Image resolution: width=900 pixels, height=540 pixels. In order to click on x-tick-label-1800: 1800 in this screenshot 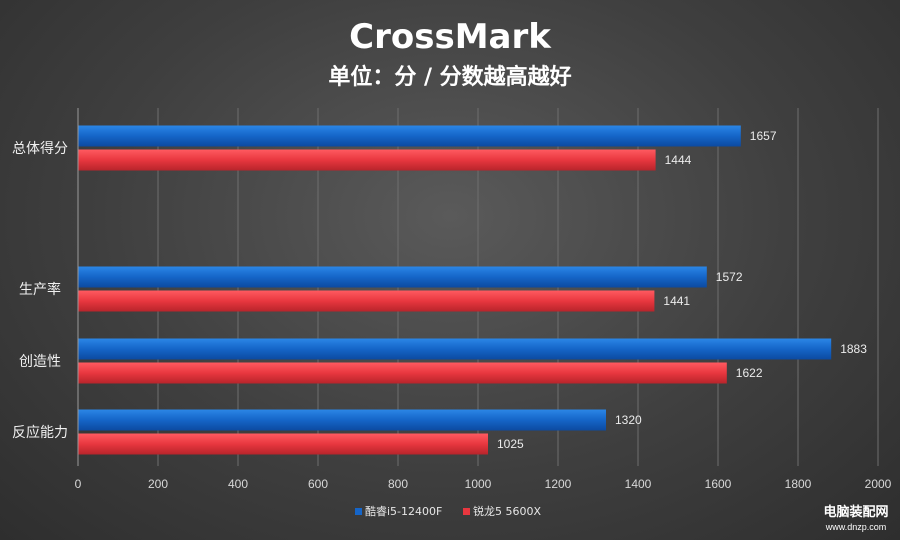, I will do `click(798, 484)`.